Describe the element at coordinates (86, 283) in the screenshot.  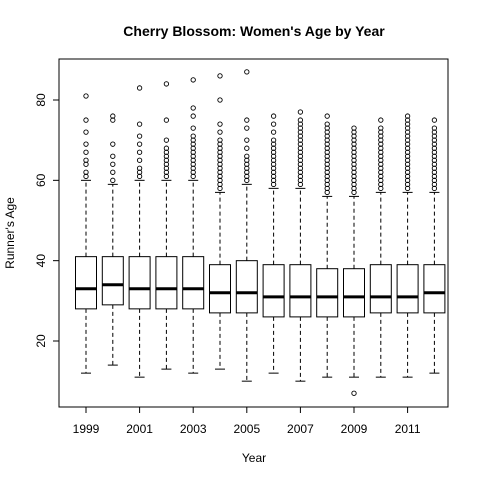
I see `iqr-box-1999` at that location.